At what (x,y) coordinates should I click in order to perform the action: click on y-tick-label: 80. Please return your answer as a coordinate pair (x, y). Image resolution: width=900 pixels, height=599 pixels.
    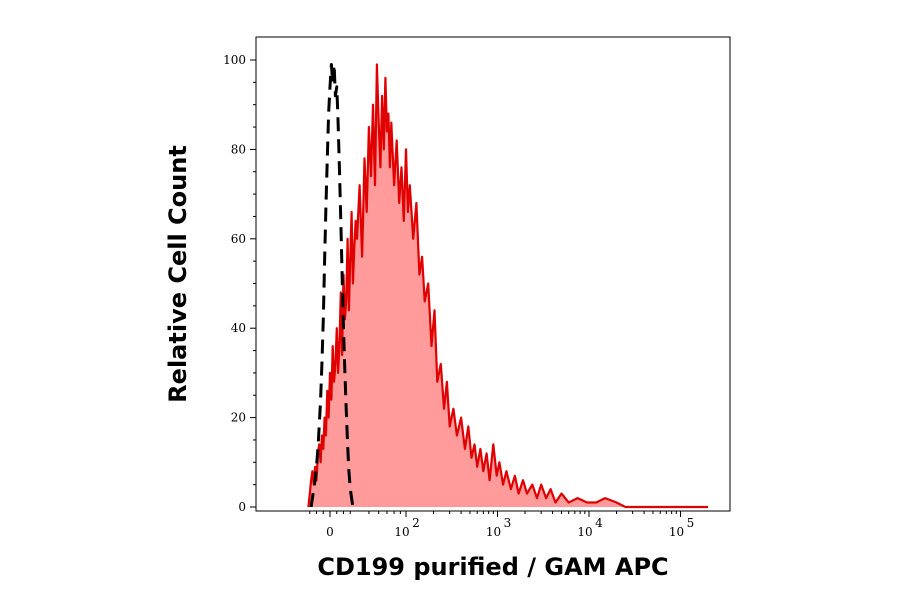
    Looking at the image, I should click on (238, 149).